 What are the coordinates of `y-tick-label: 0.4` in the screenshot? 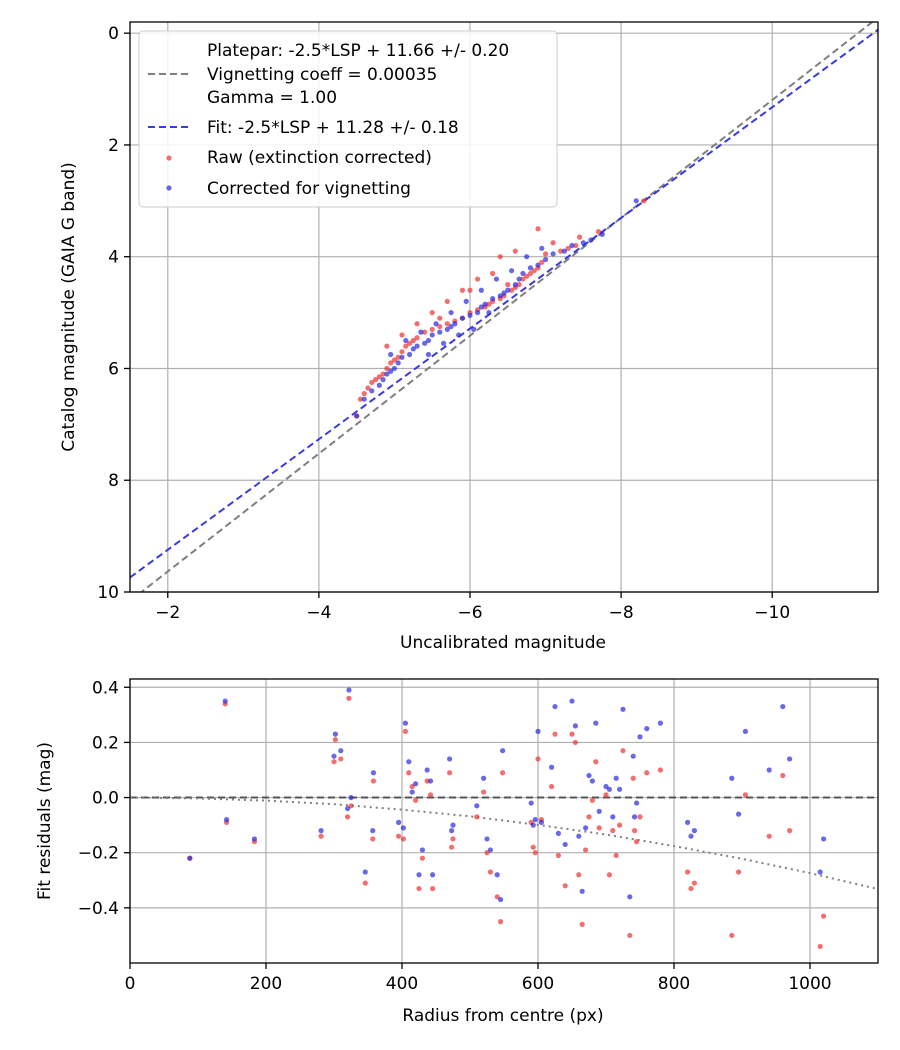 It's located at (105, 688).